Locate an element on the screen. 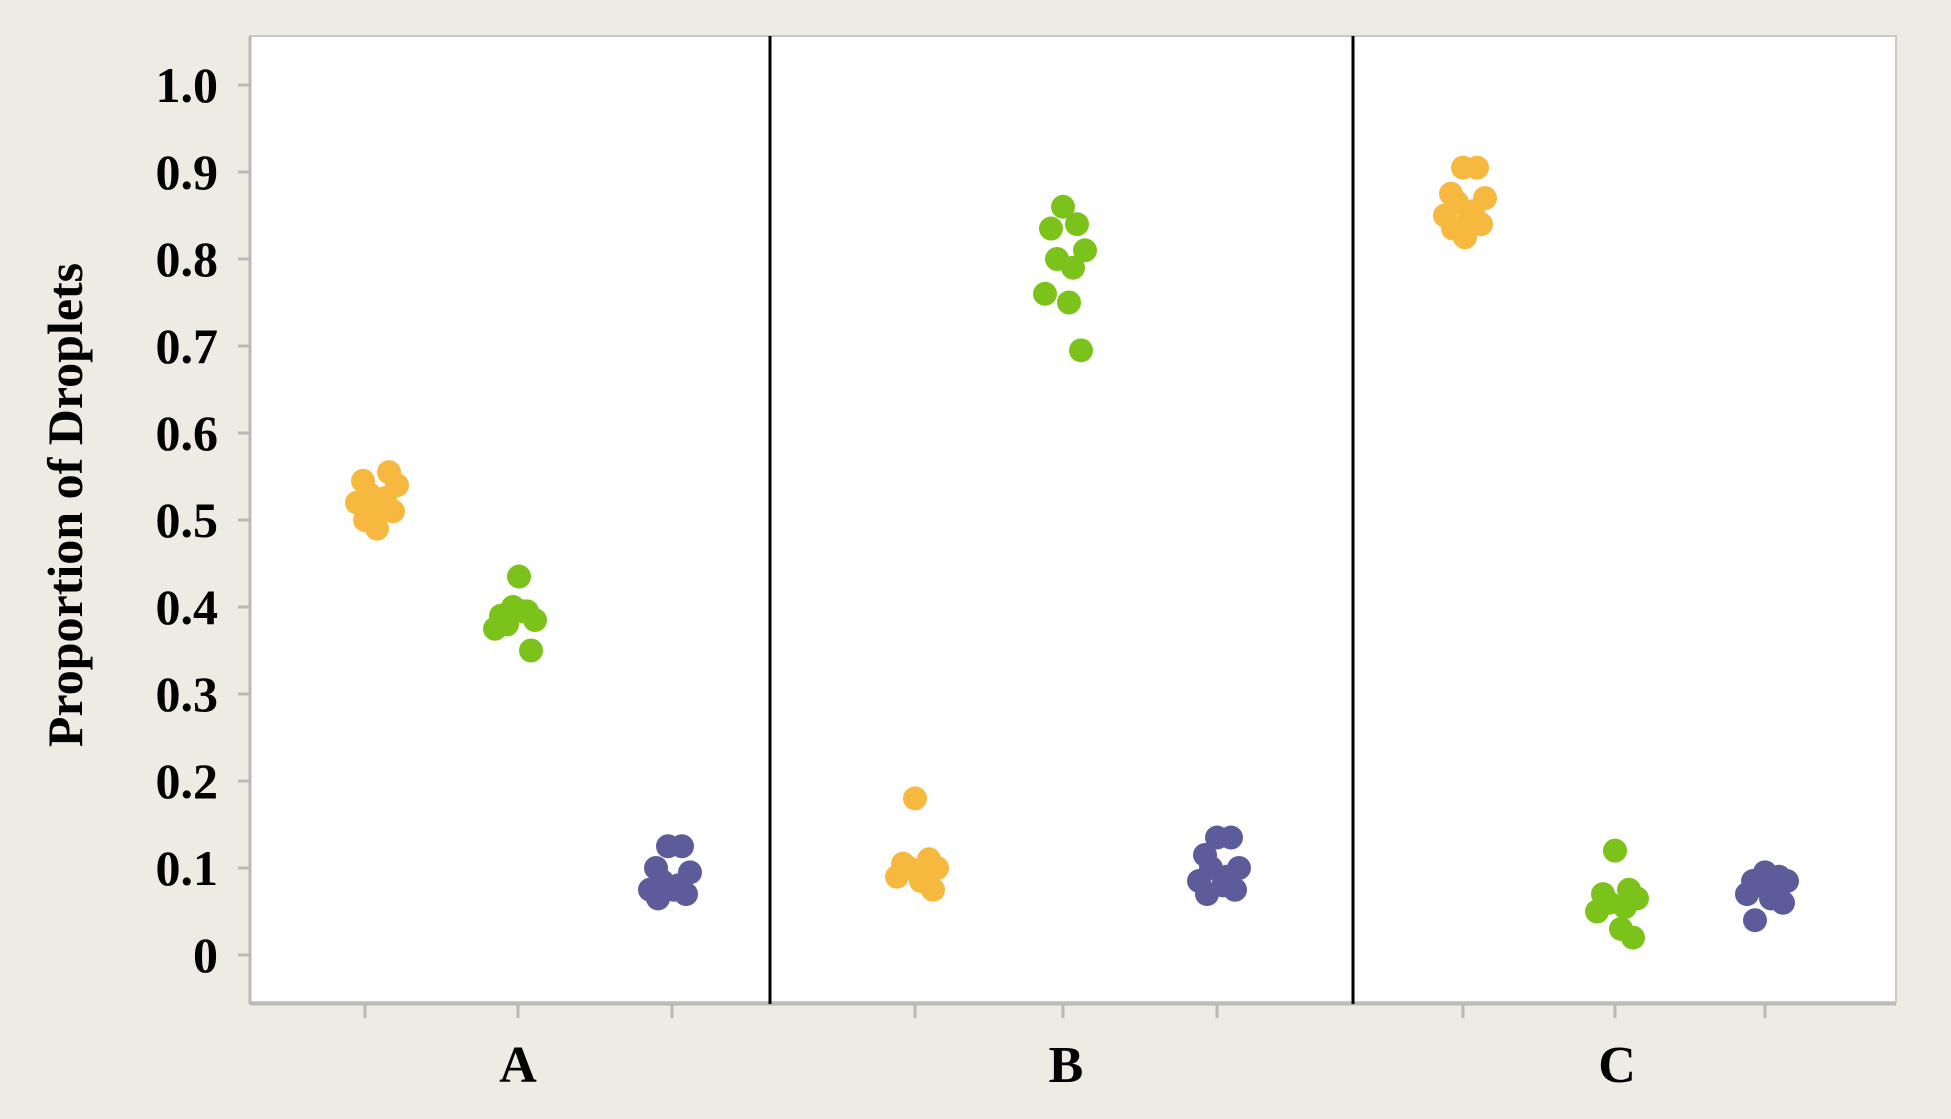  y-tick-label: 0 is located at coordinates (205, 955).